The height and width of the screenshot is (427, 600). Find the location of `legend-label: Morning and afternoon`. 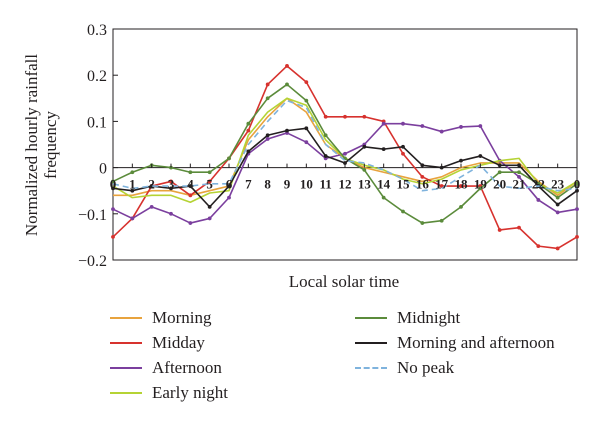

legend-label: Morning and afternoon is located at coordinates (476, 342).